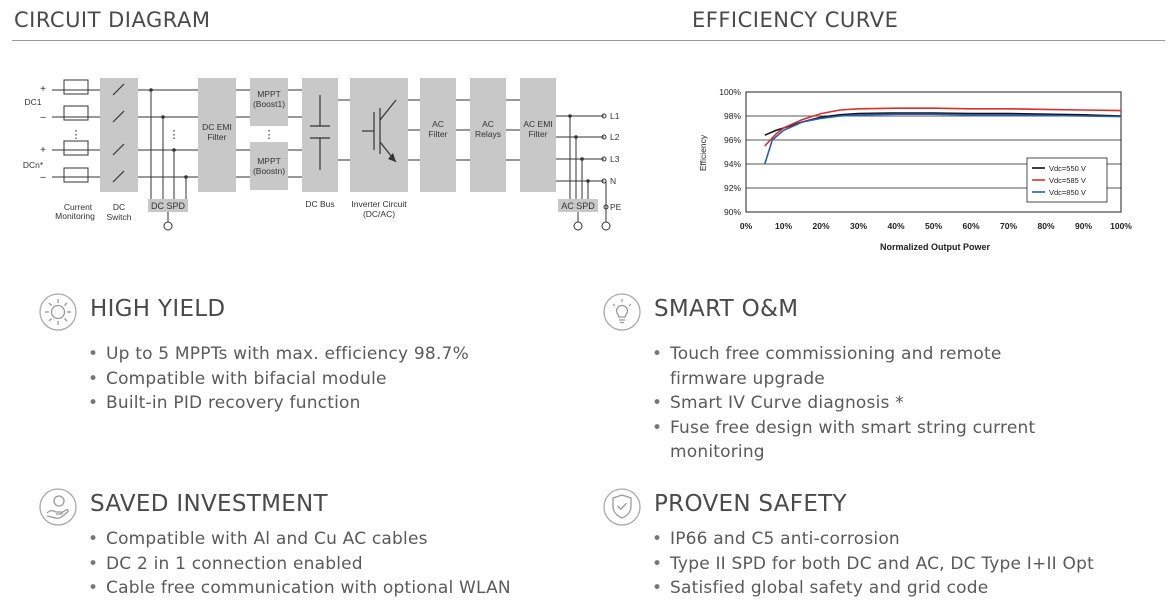 The image size is (1172, 605). I want to click on y-tick-label: 92%, so click(732, 188).